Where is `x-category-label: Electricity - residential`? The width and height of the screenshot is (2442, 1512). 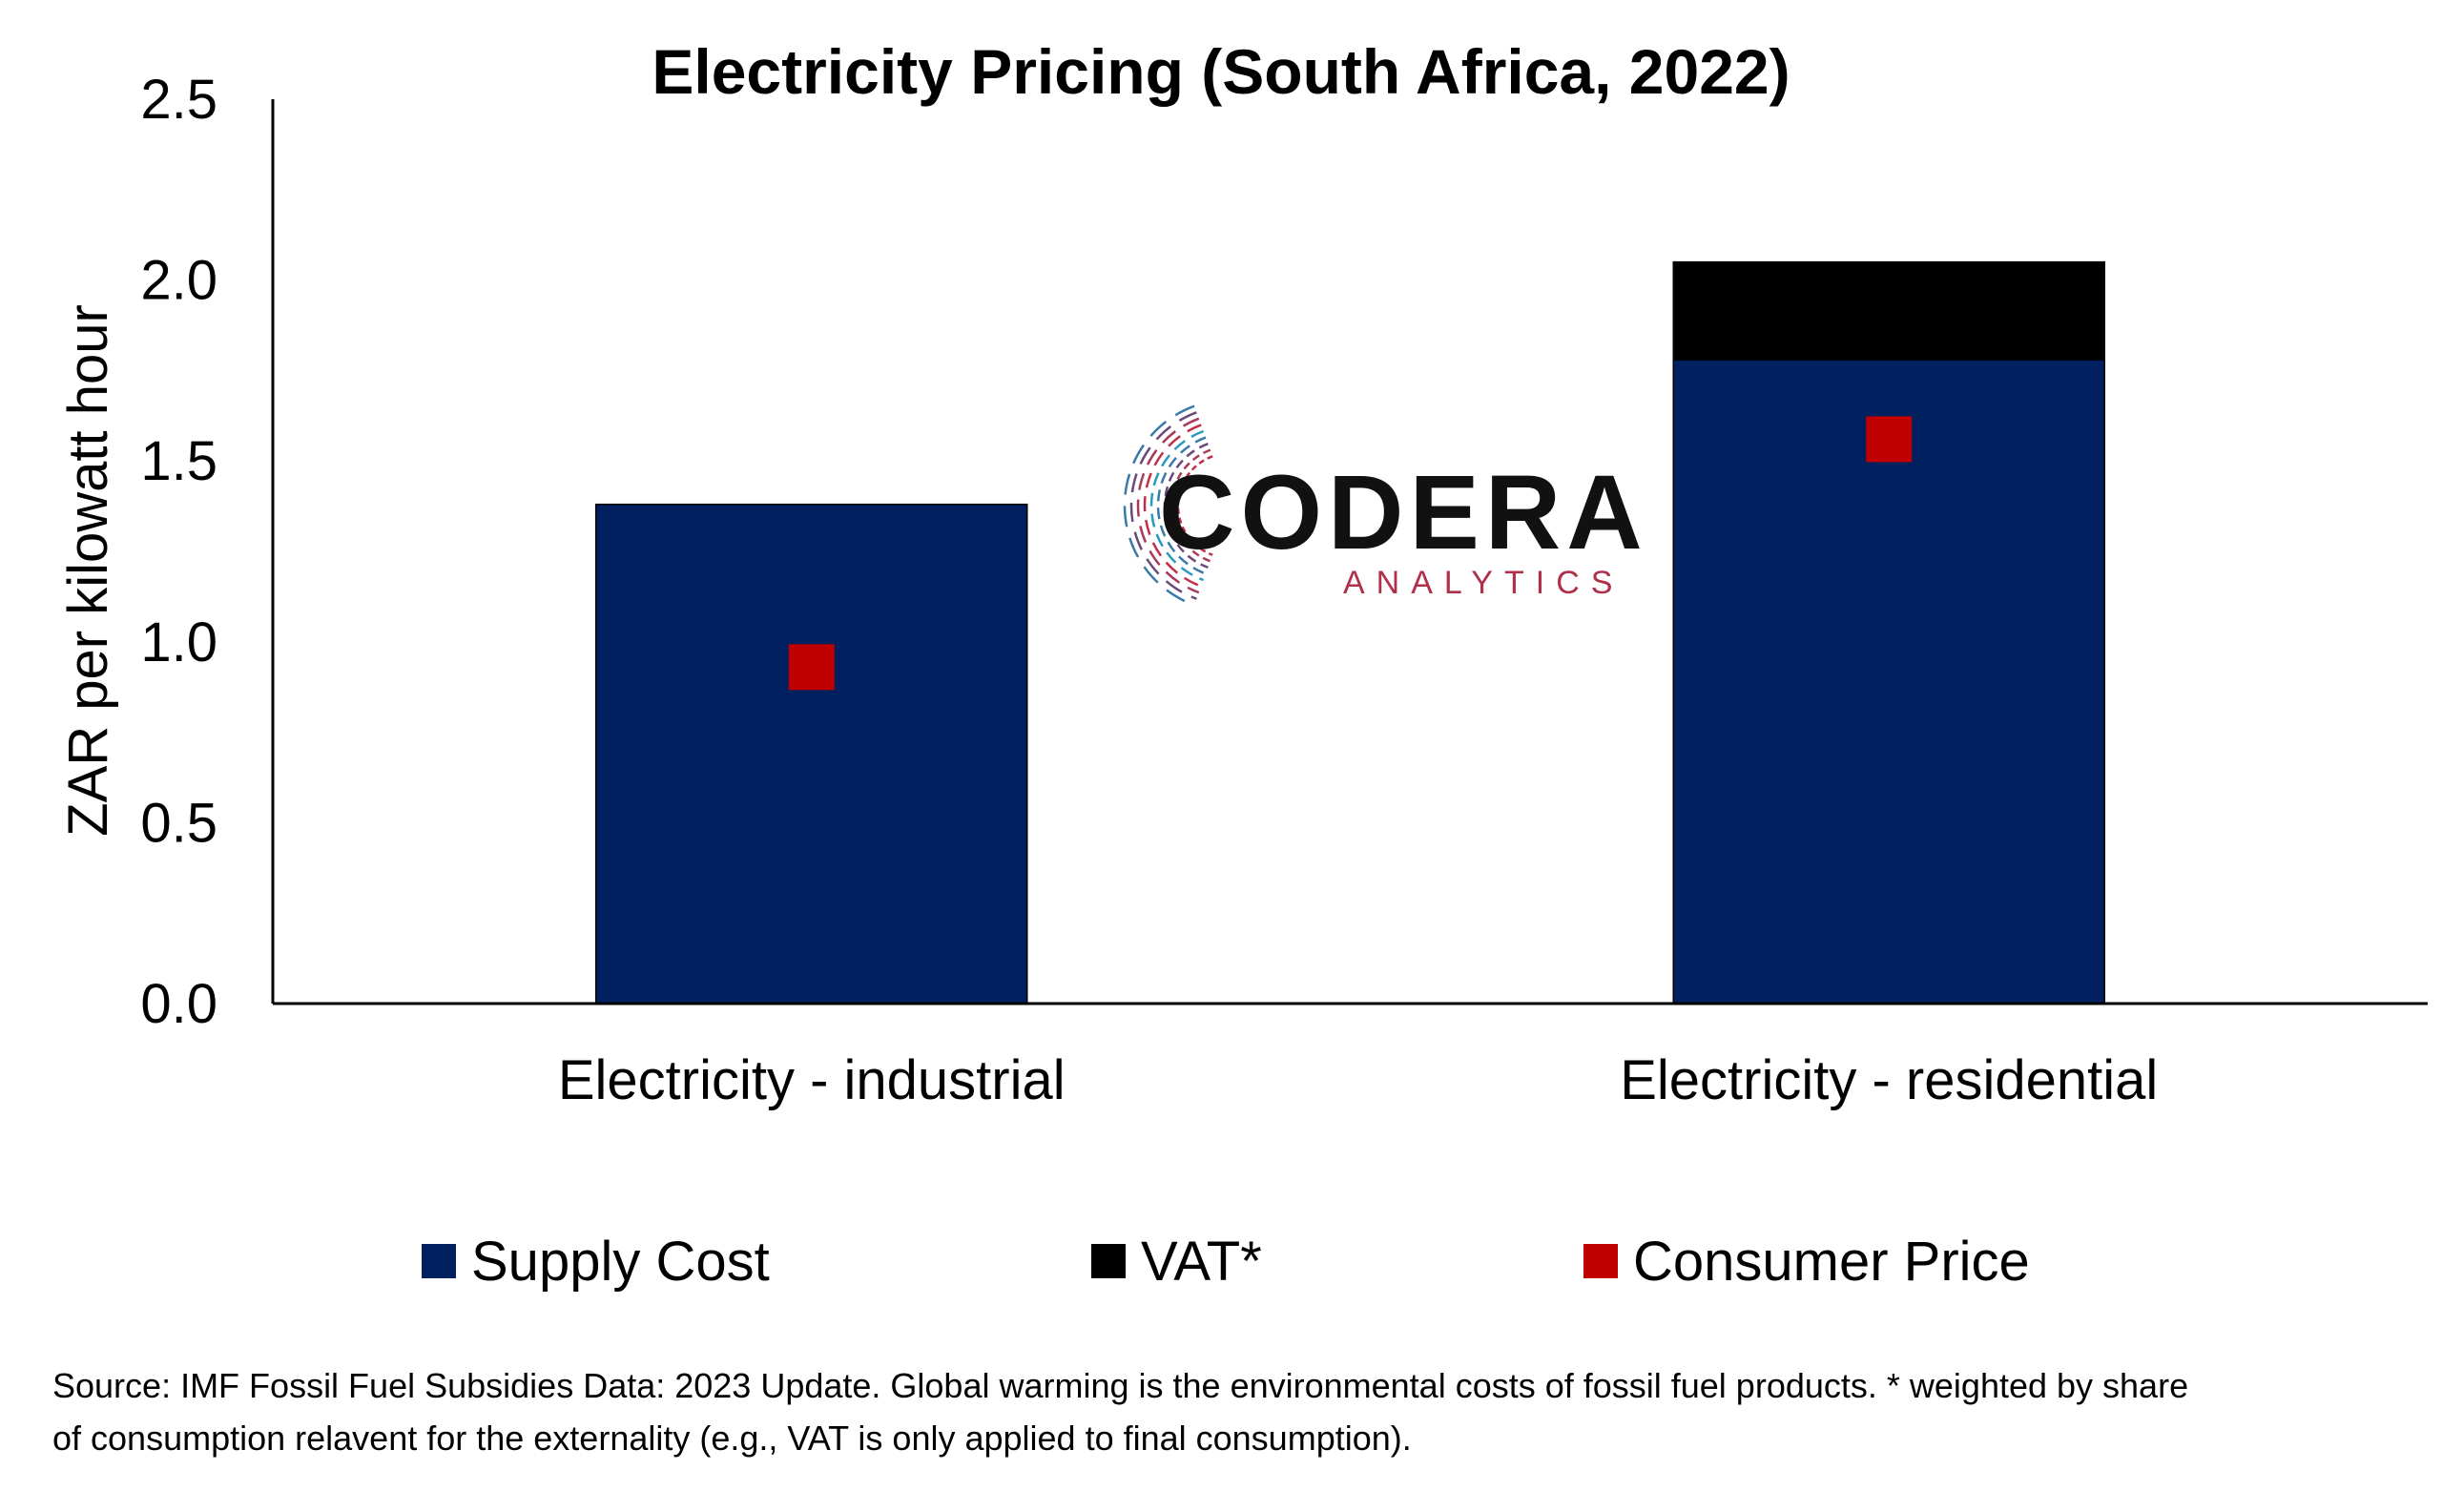 x-category-label: Electricity - residential is located at coordinates (1889, 1080).